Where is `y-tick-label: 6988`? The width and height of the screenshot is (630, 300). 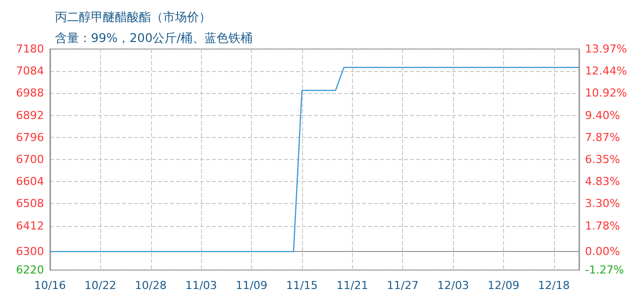 y-tick-label: 6988 is located at coordinates (30, 93).